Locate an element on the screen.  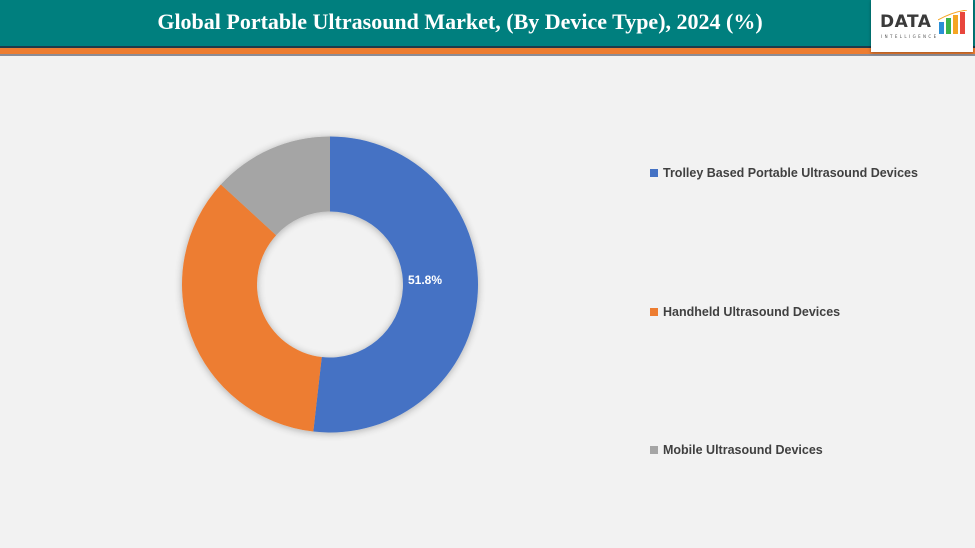
logo-text: DATA is located at coordinates (906, 22).